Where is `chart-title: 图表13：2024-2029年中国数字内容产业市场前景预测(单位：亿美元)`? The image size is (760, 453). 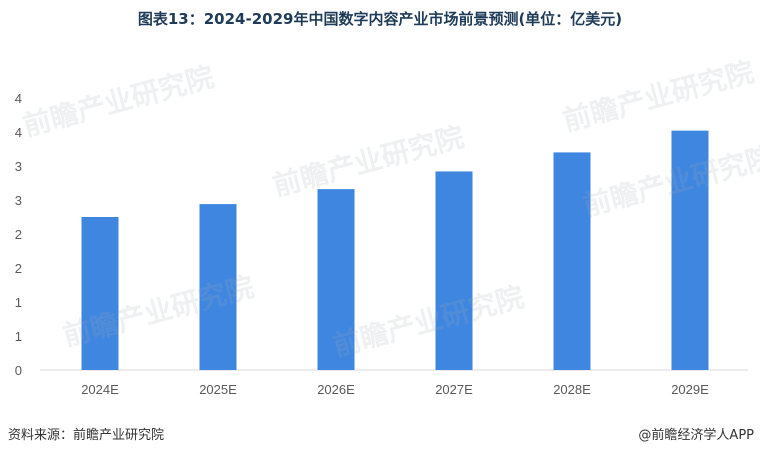
chart-title: 图表13：2024-2029年中国数字内容产业市场前景预测(单位：亿美元) is located at coordinates (380, 19).